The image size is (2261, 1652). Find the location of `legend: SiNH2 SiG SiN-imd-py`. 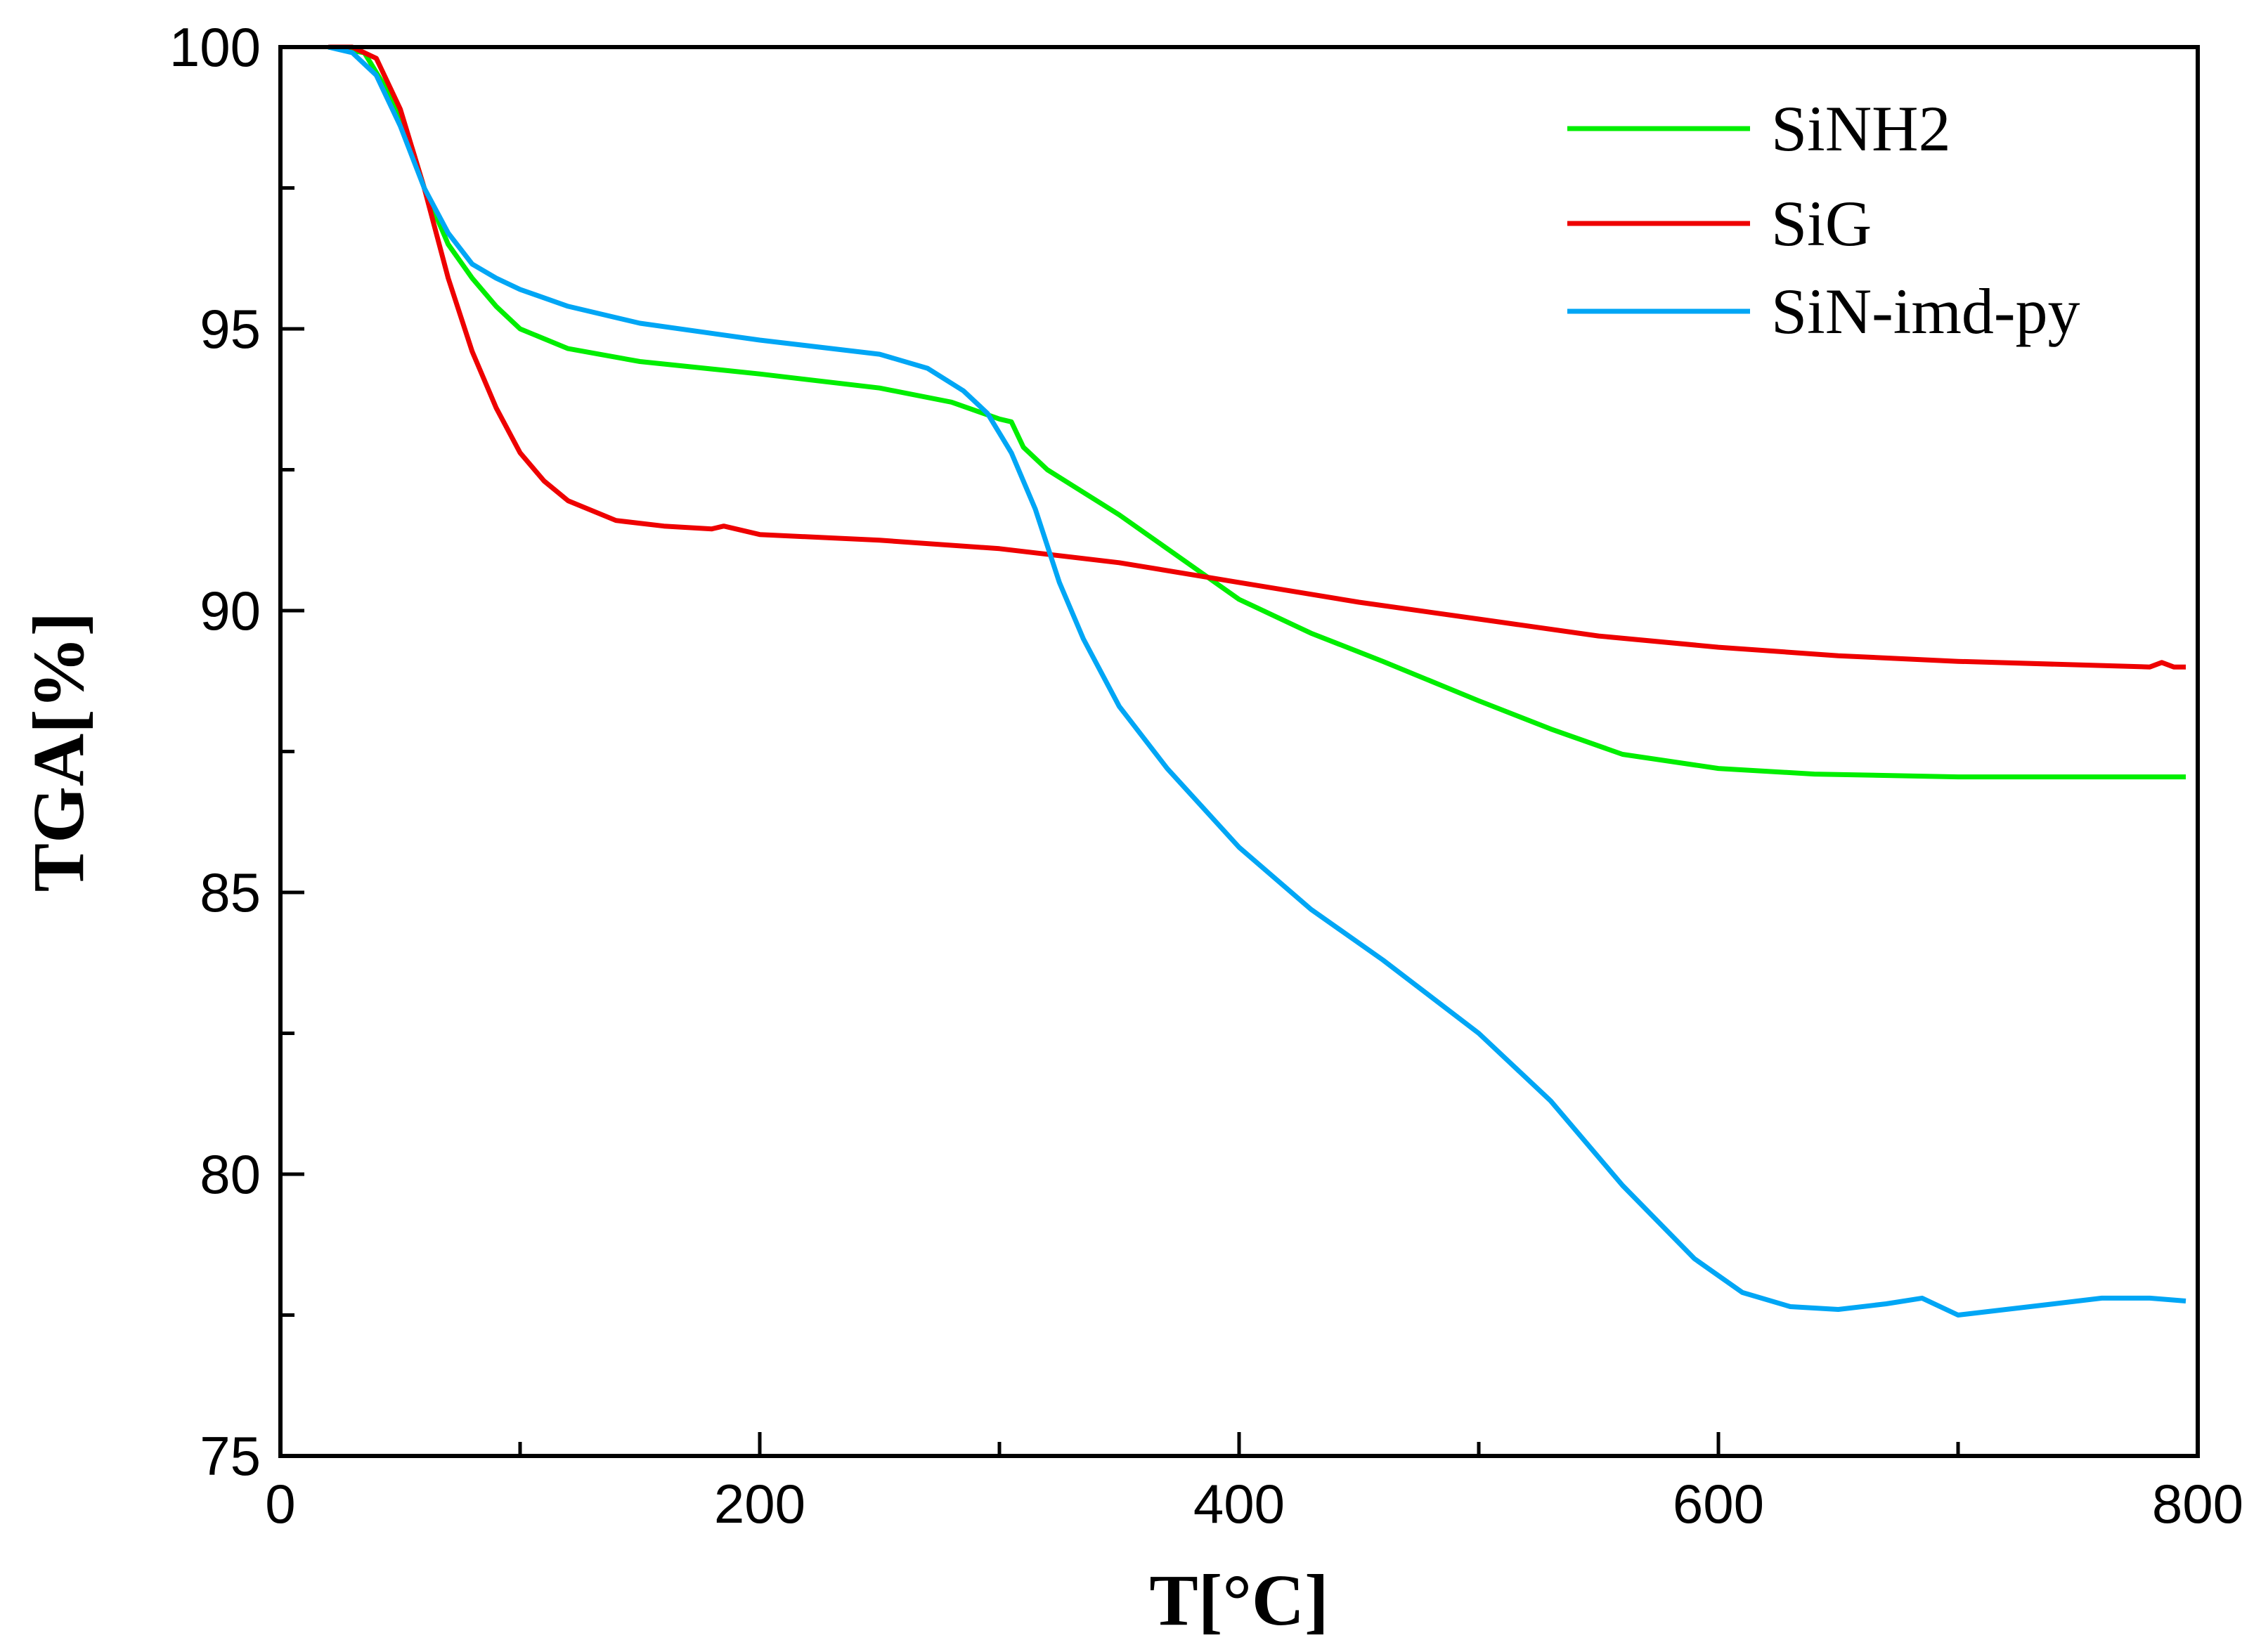

legend: SiNH2 SiG SiN-imd-py is located at coordinates (1823, 220).